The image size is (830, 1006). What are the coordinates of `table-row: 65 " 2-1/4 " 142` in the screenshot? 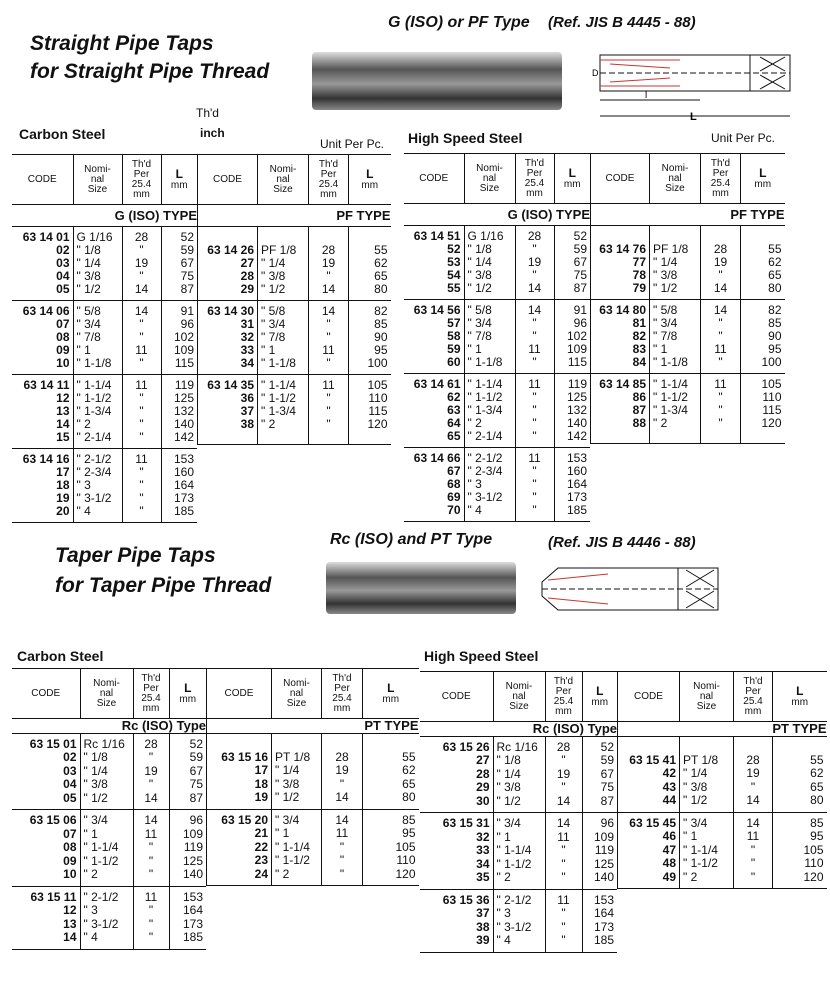 It's located at (497, 439).